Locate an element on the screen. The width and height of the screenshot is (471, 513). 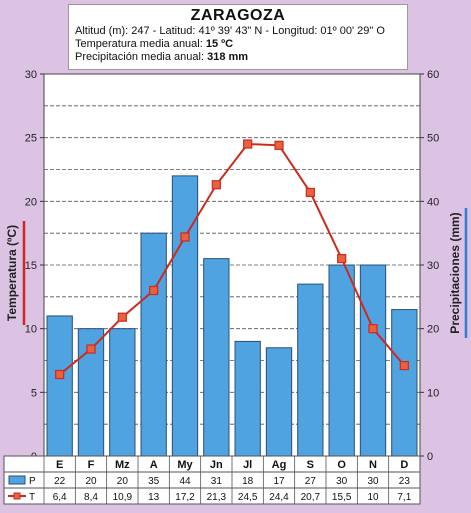
right-axis-tick-label: 30 is located at coordinates (433, 266).